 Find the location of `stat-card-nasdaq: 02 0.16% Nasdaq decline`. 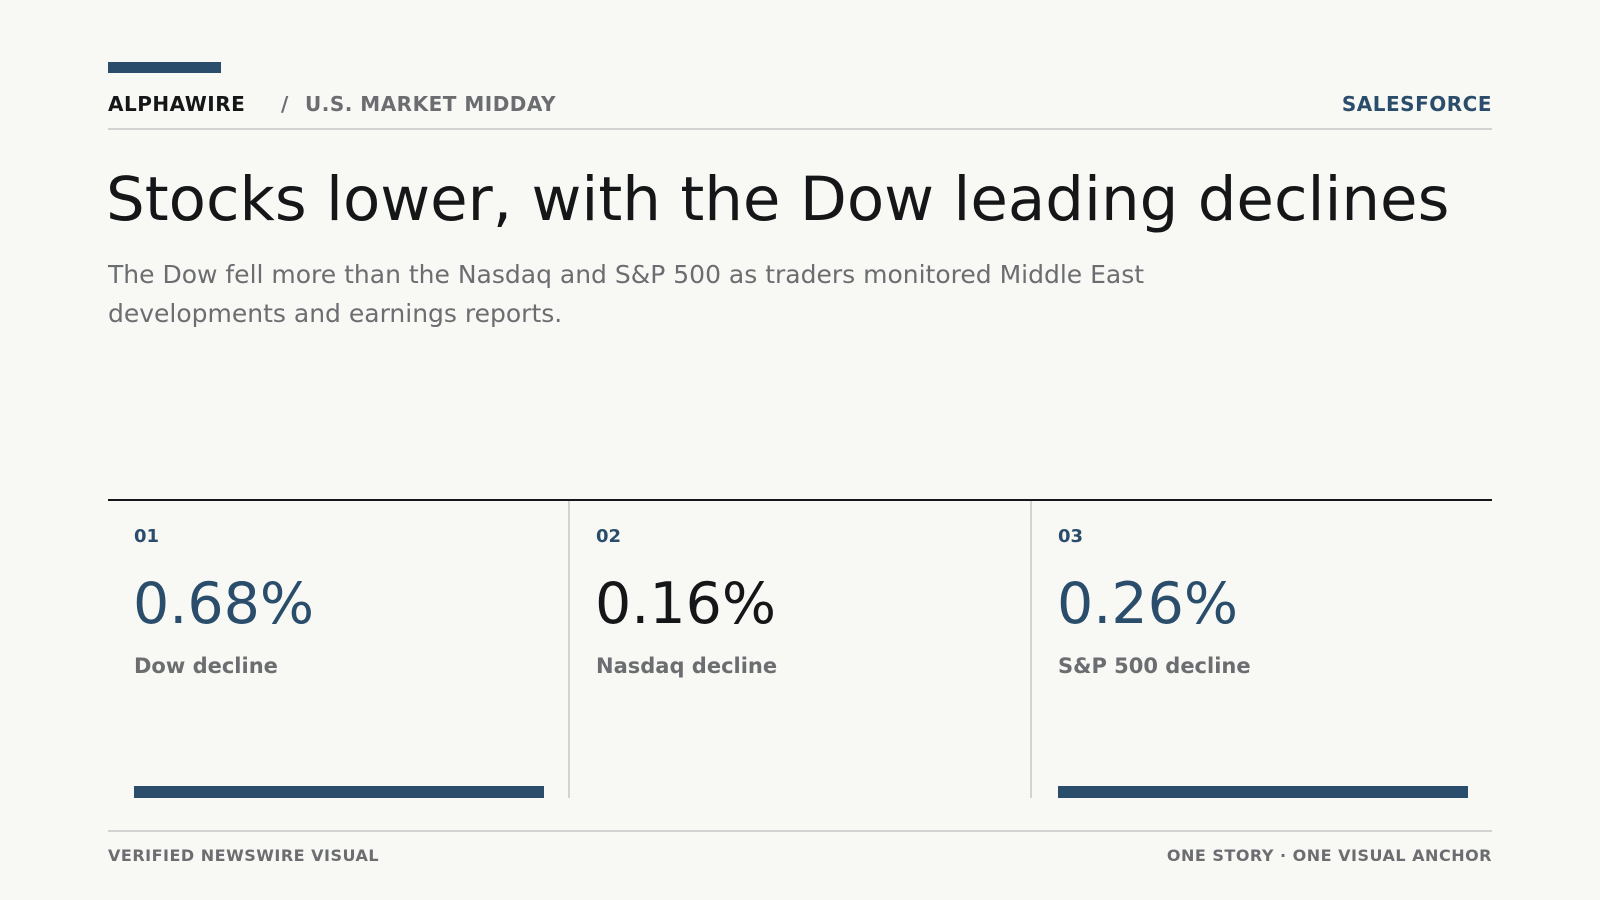

stat-card-nasdaq: 02 0.16% Nasdaq decline is located at coordinates (801, 649).